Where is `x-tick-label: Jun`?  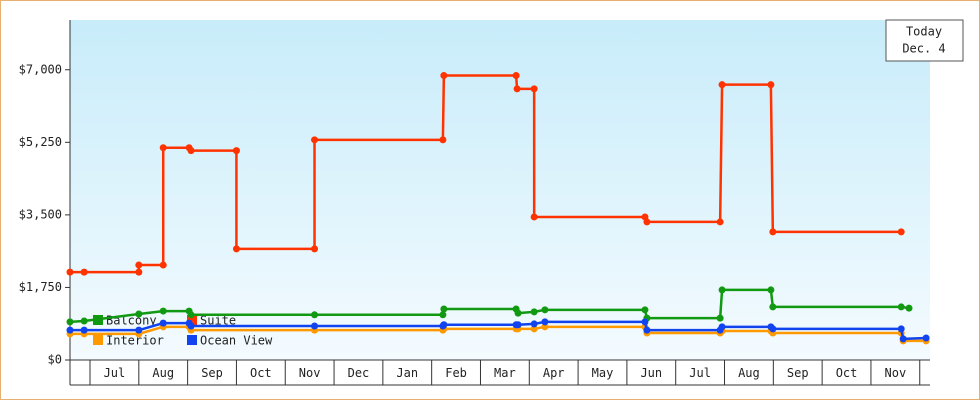 x-tick-label: Jun is located at coordinates (651, 373).